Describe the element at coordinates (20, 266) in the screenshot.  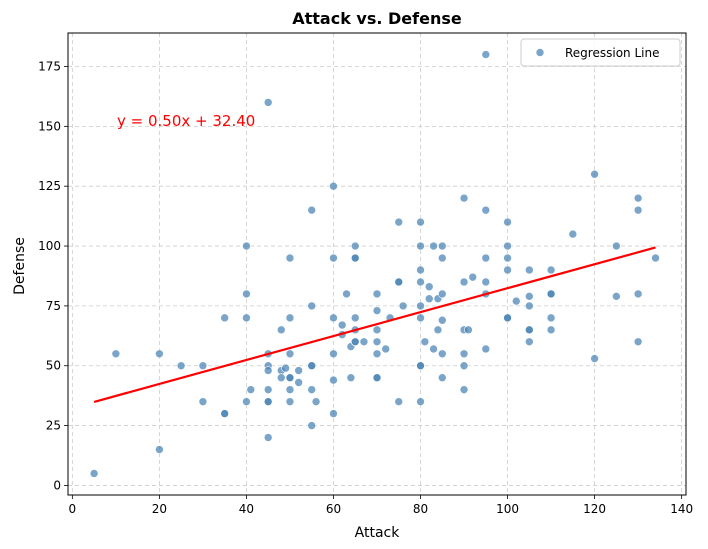
I see `y-axis-label: Defense` at that location.